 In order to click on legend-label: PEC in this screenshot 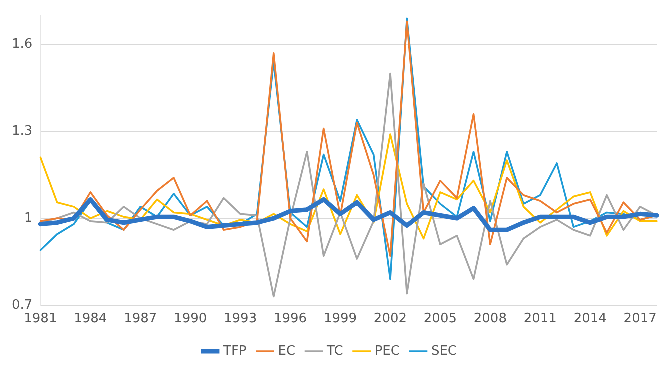, I will do `click(387, 351)`.